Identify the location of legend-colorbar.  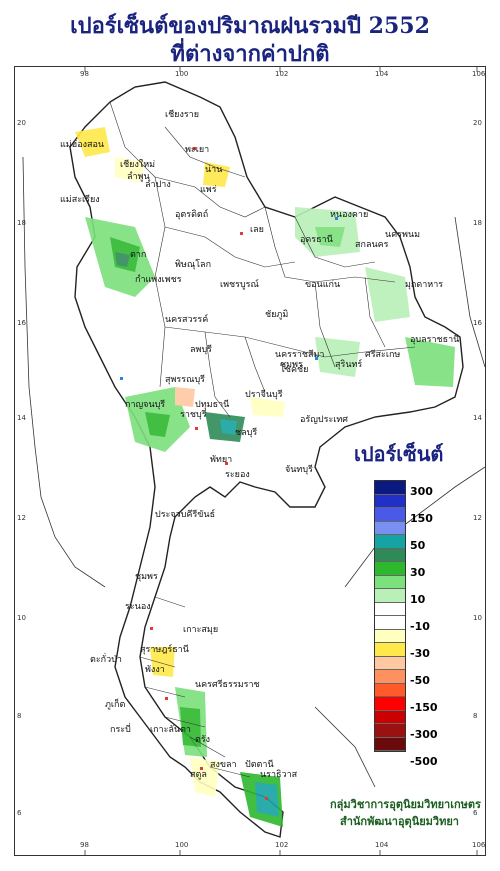
(390, 616).